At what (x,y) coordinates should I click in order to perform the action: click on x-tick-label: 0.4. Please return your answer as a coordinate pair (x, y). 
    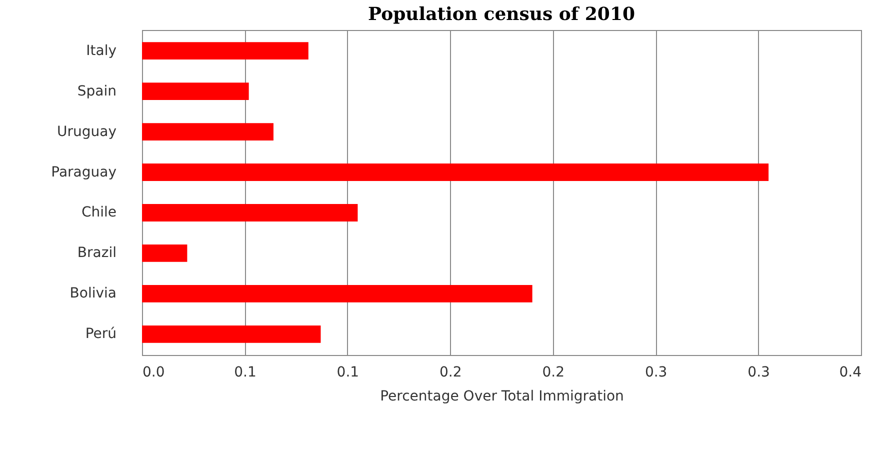
    Looking at the image, I should click on (850, 372).